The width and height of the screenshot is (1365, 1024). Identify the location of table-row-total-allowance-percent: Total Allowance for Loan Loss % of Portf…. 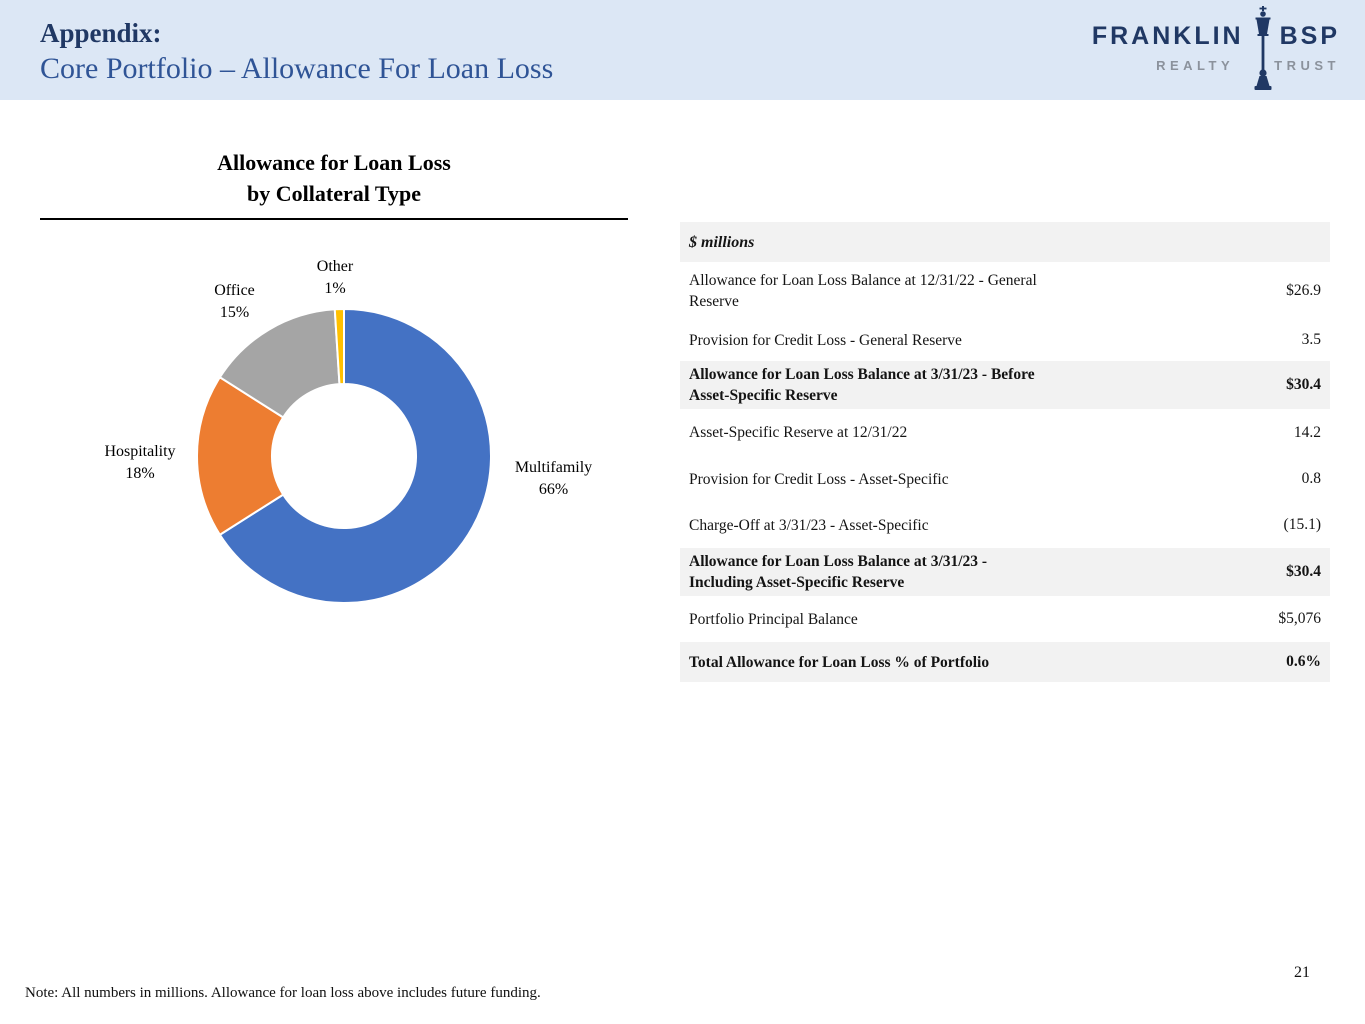
(1005, 662).